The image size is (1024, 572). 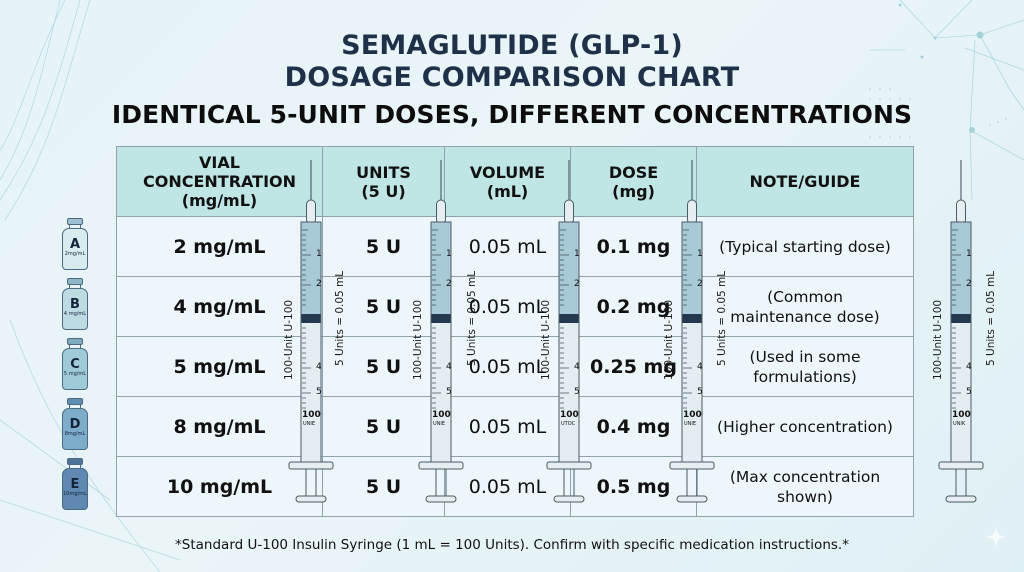 I want to click on scale-unit-text: UNIK, so click(x=959, y=424).